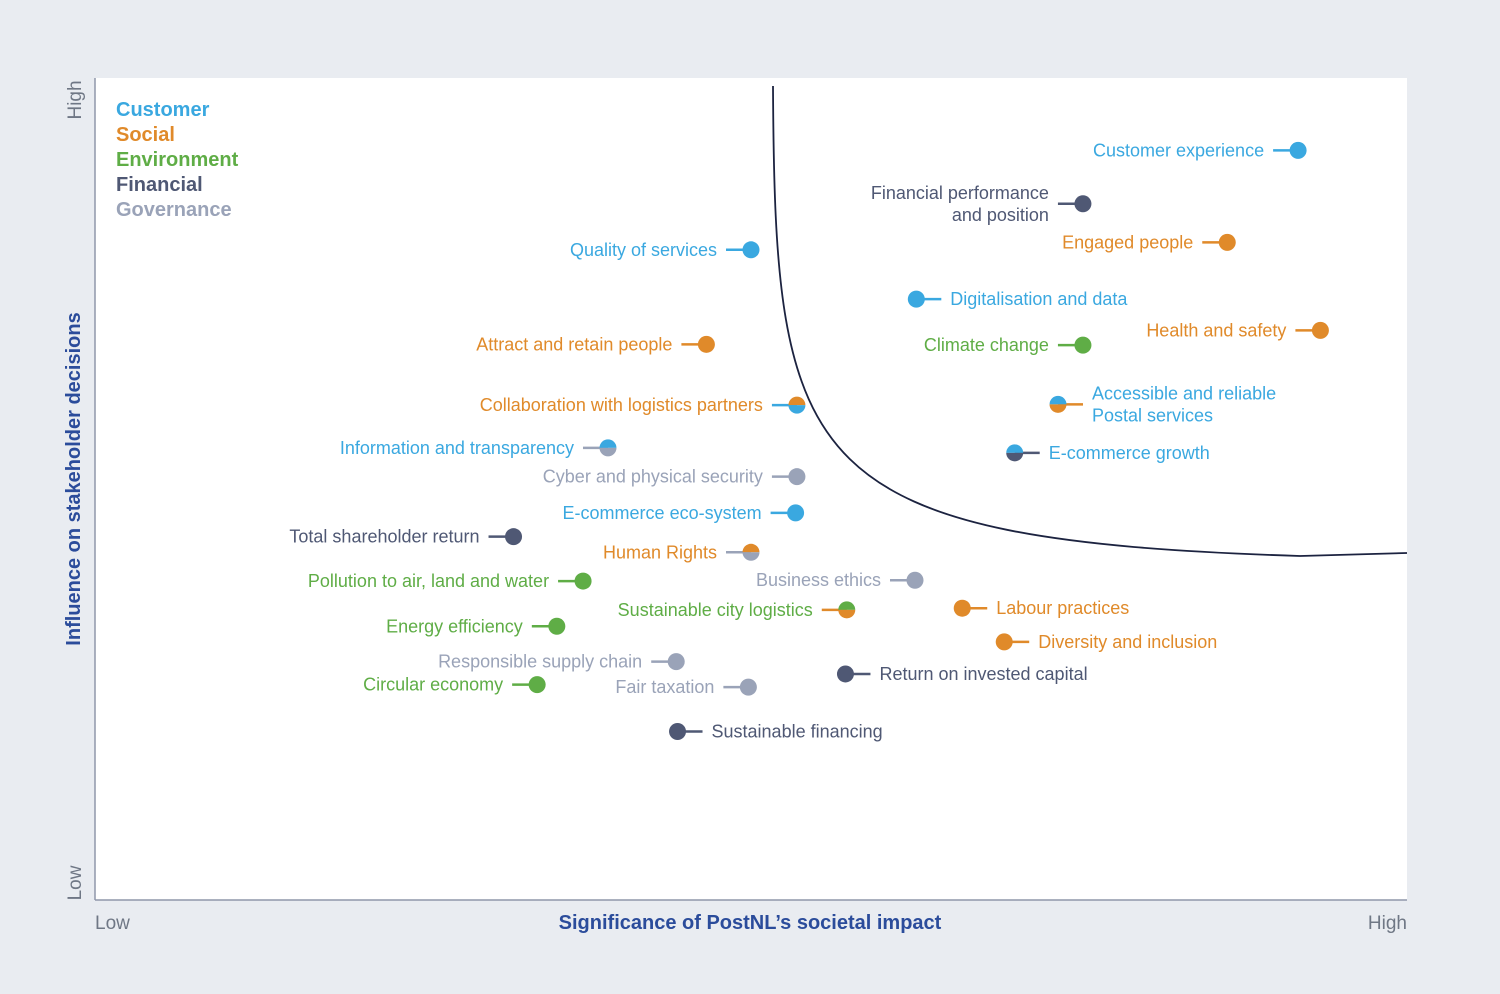  What do you see at coordinates (476, 626) in the screenshot?
I see `data-point-group: Energy efficiency` at bounding box center [476, 626].